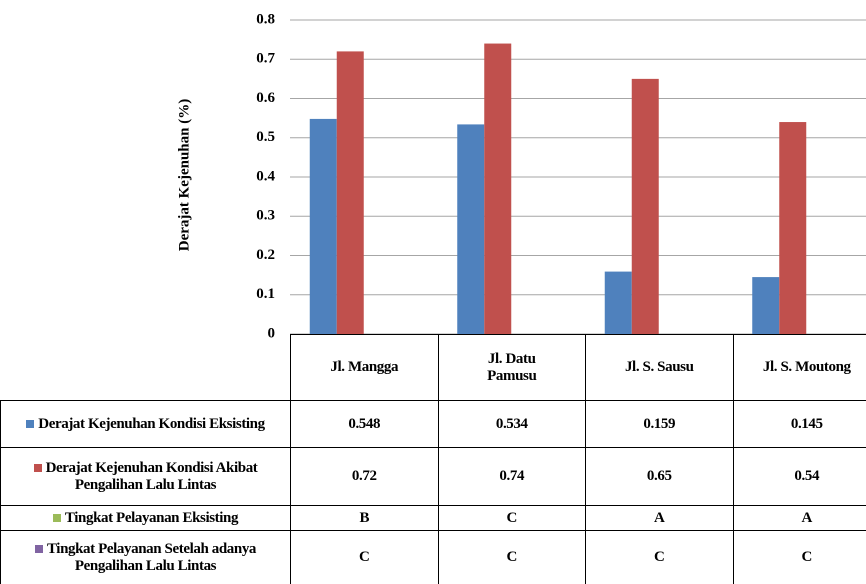  I want to click on x-tick-label: Jl. Datu Pamusu, so click(512, 367).